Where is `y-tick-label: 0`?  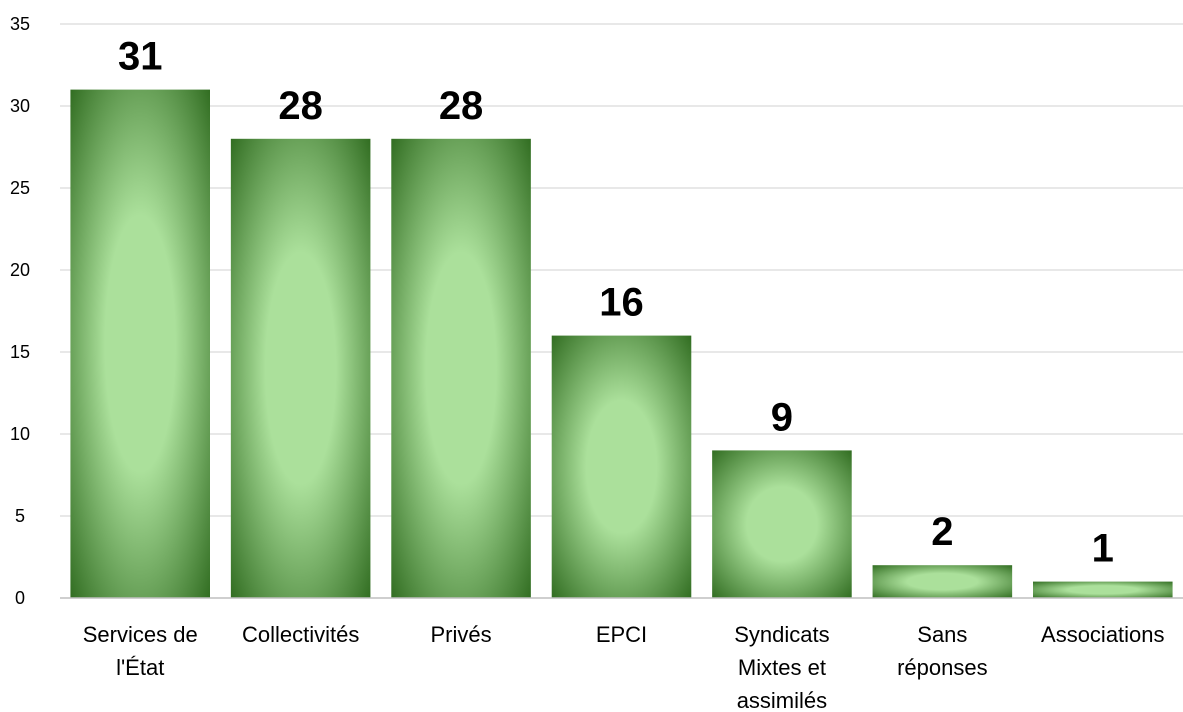
y-tick-label: 0 is located at coordinates (20, 598).